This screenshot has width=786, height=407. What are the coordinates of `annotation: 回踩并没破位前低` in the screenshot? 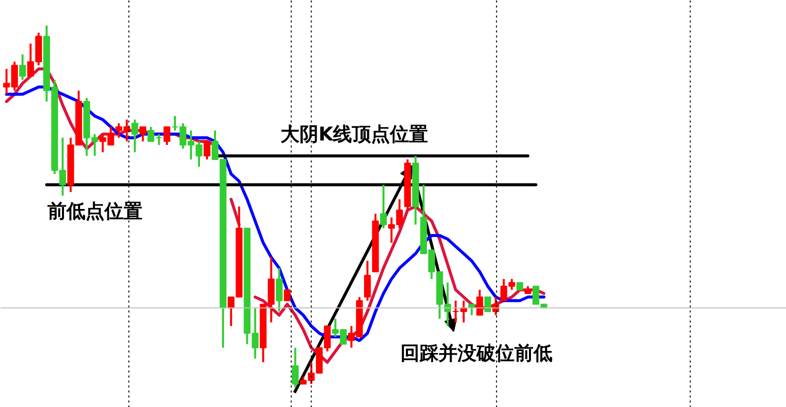 It's located at (476, 353).